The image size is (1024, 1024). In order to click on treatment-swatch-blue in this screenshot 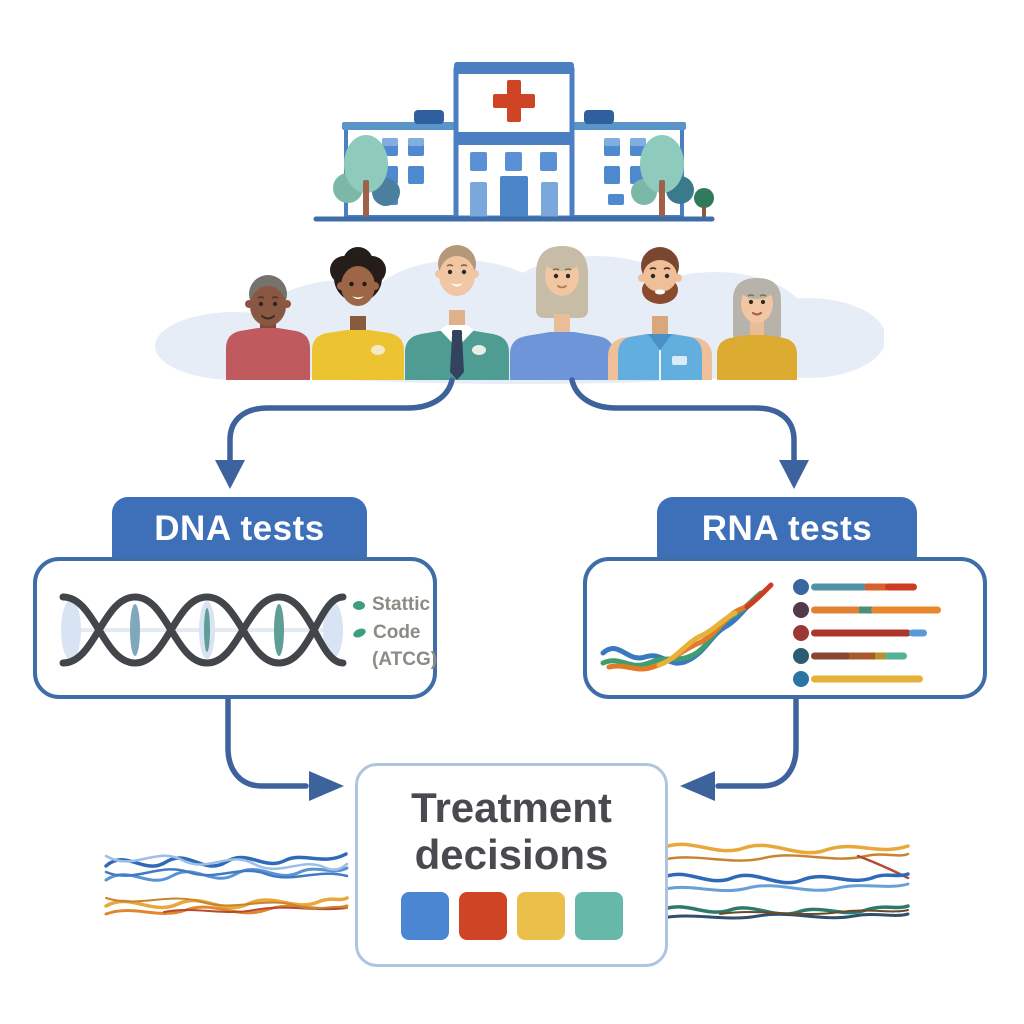, I will do `click(424, 916)`.